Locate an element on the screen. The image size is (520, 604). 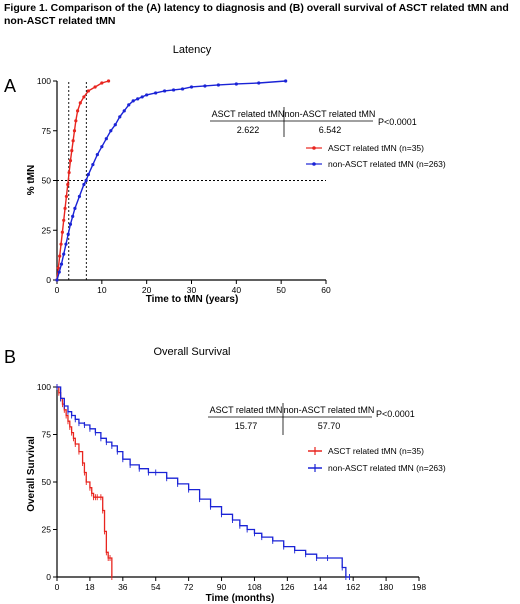
x-tick-label-b: 90 is located at coordinates (222, 587).